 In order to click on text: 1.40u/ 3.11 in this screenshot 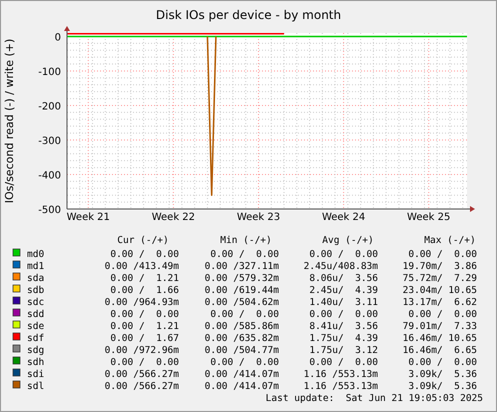, I will do `click(343, 302)`.